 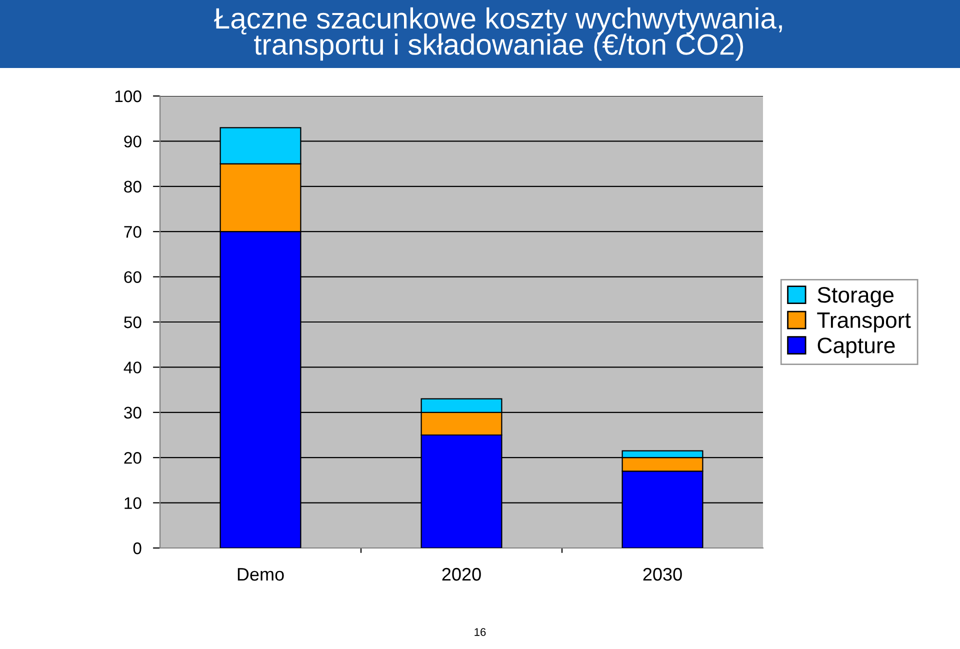 I want to click on legend-label: Capture, so click(x=856, y=348).